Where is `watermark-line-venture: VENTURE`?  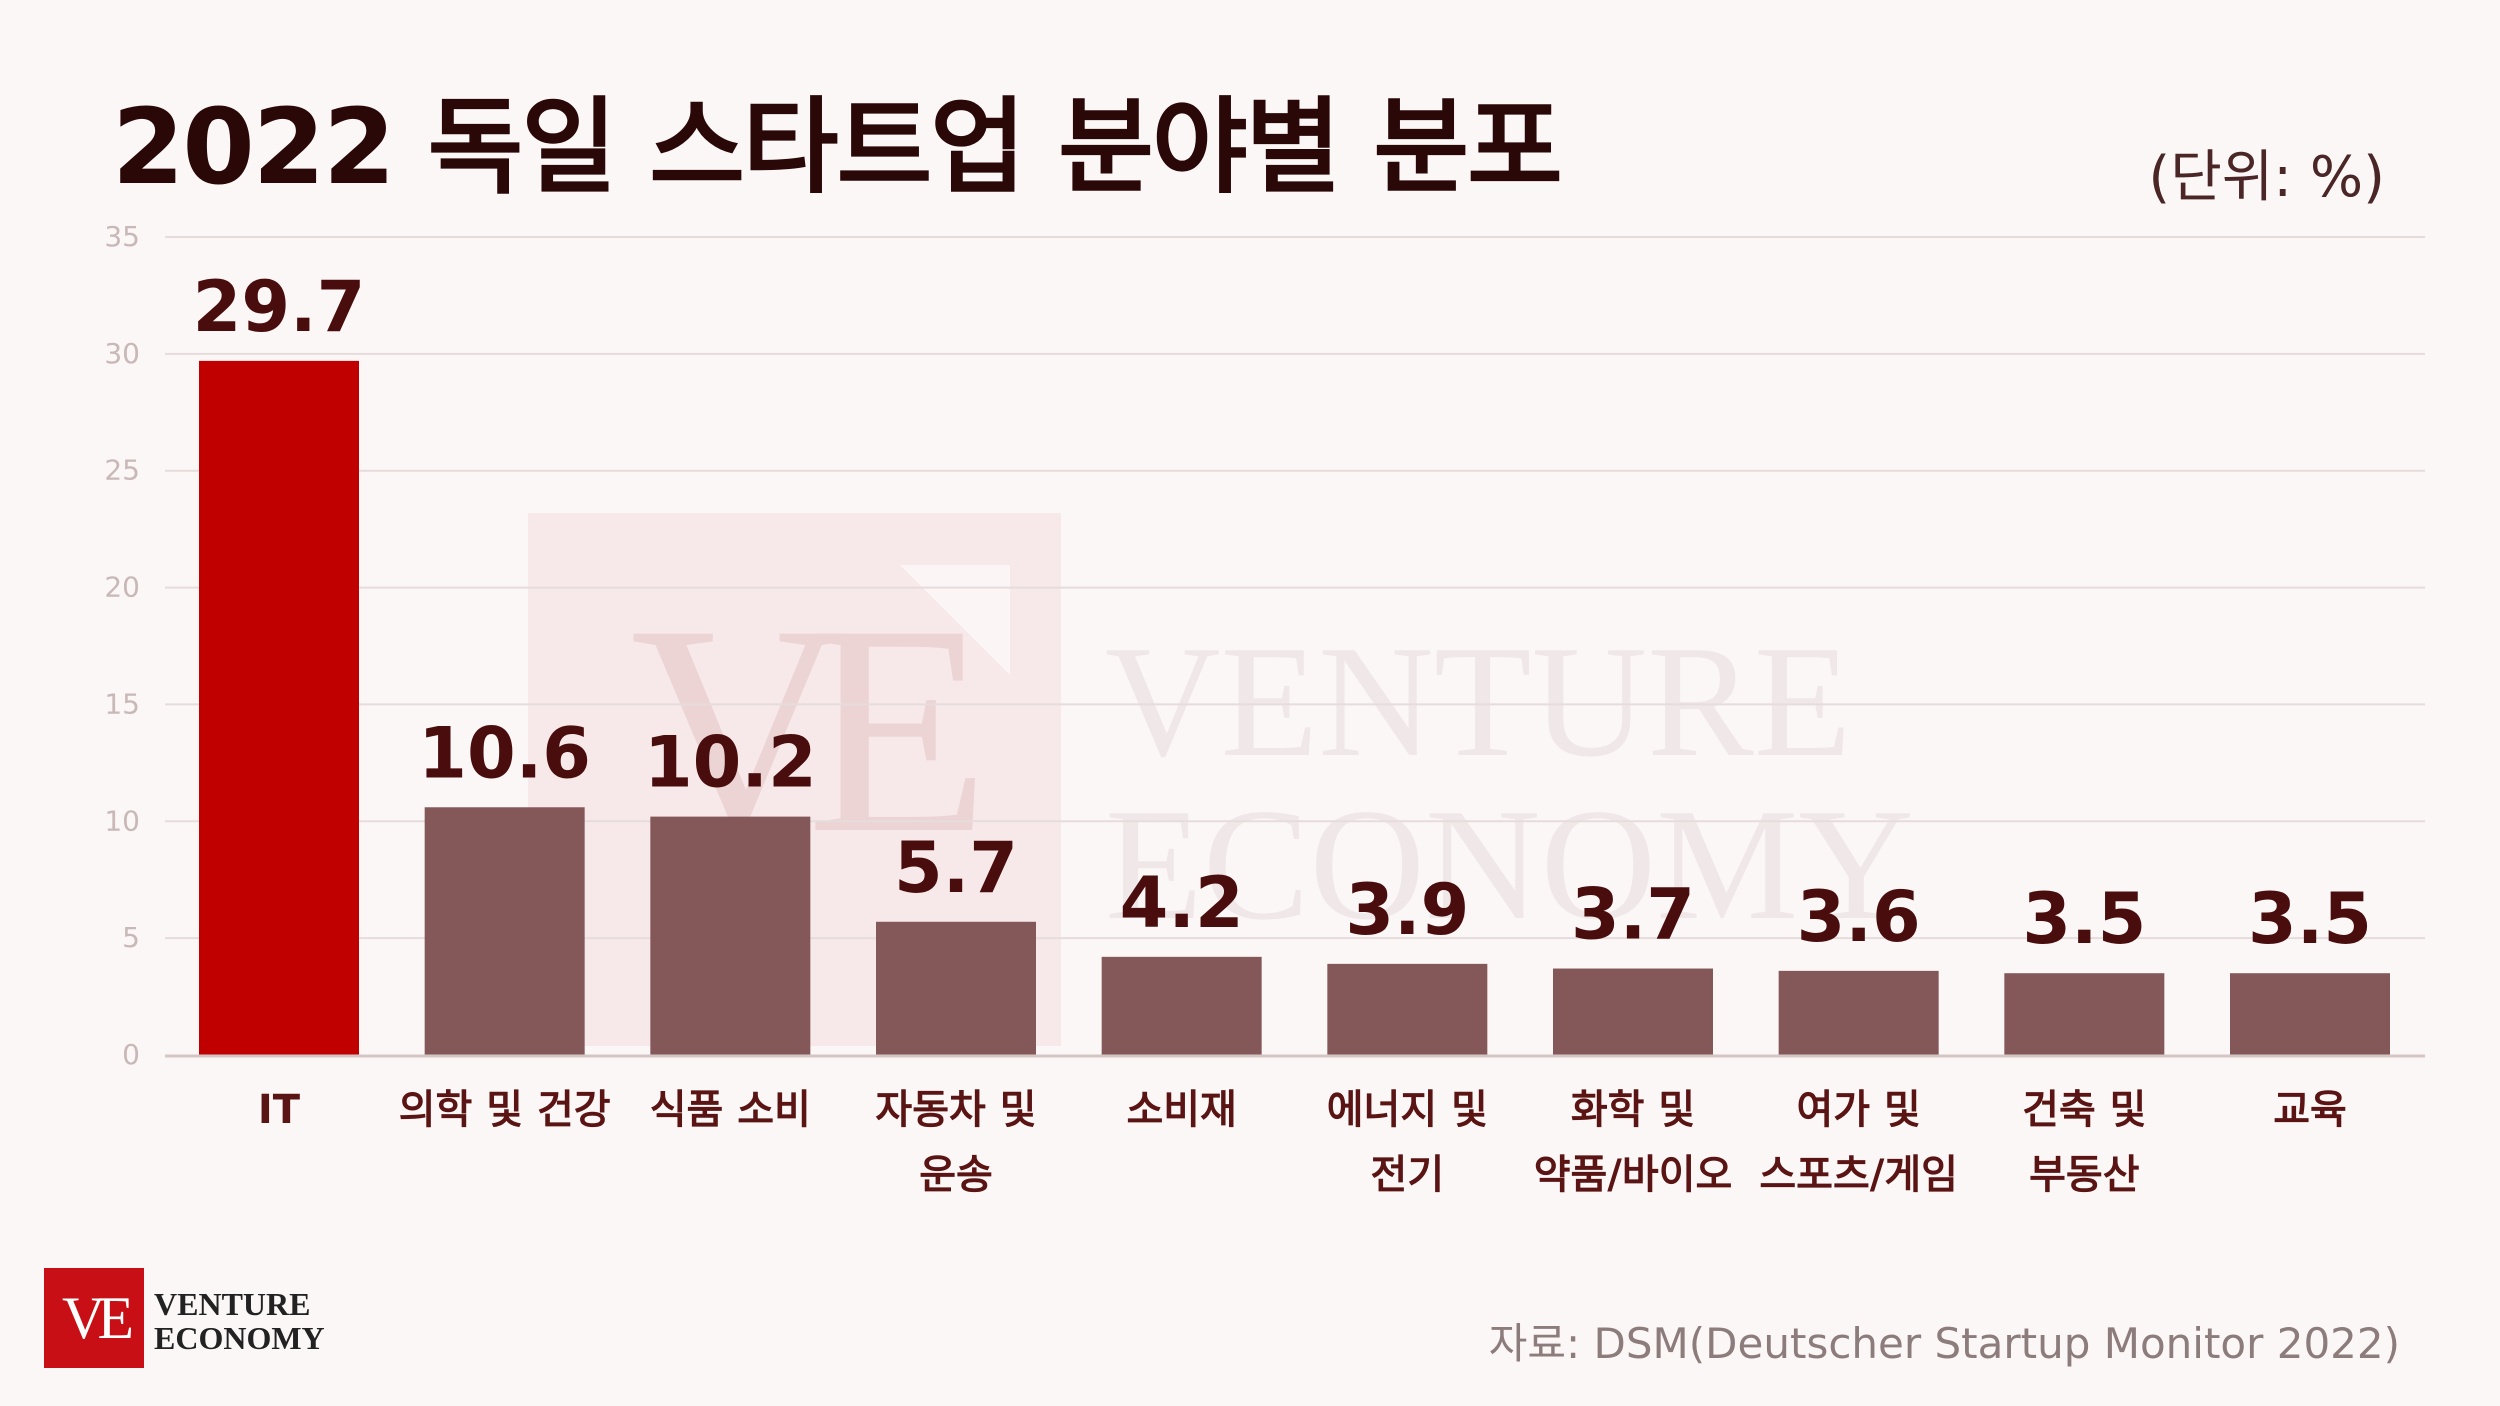
watermark-line-venture: VENTURE is located at coordinates (1478, 701).